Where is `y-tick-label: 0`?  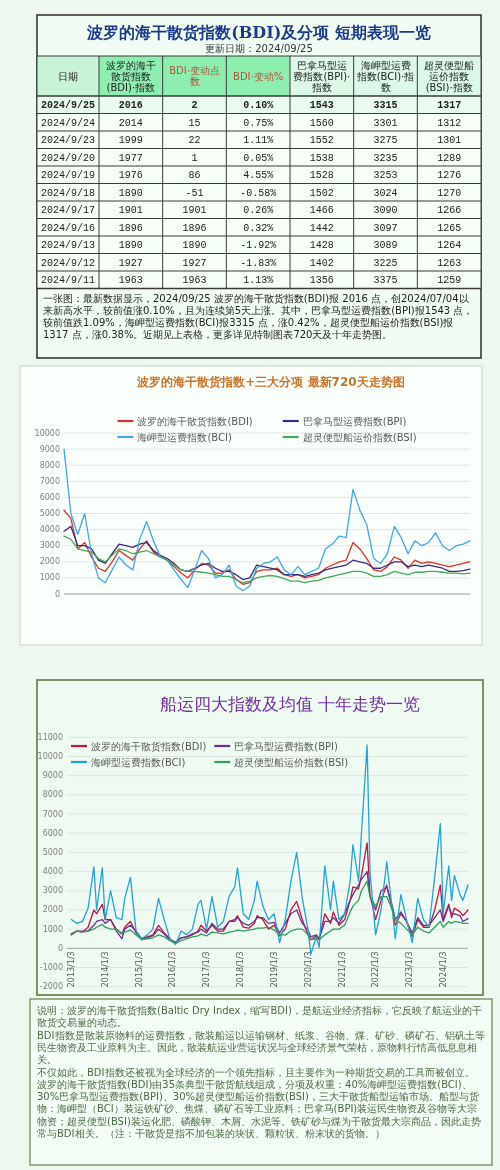
y-tick-label: 0 is located at coordinates (60, 948).